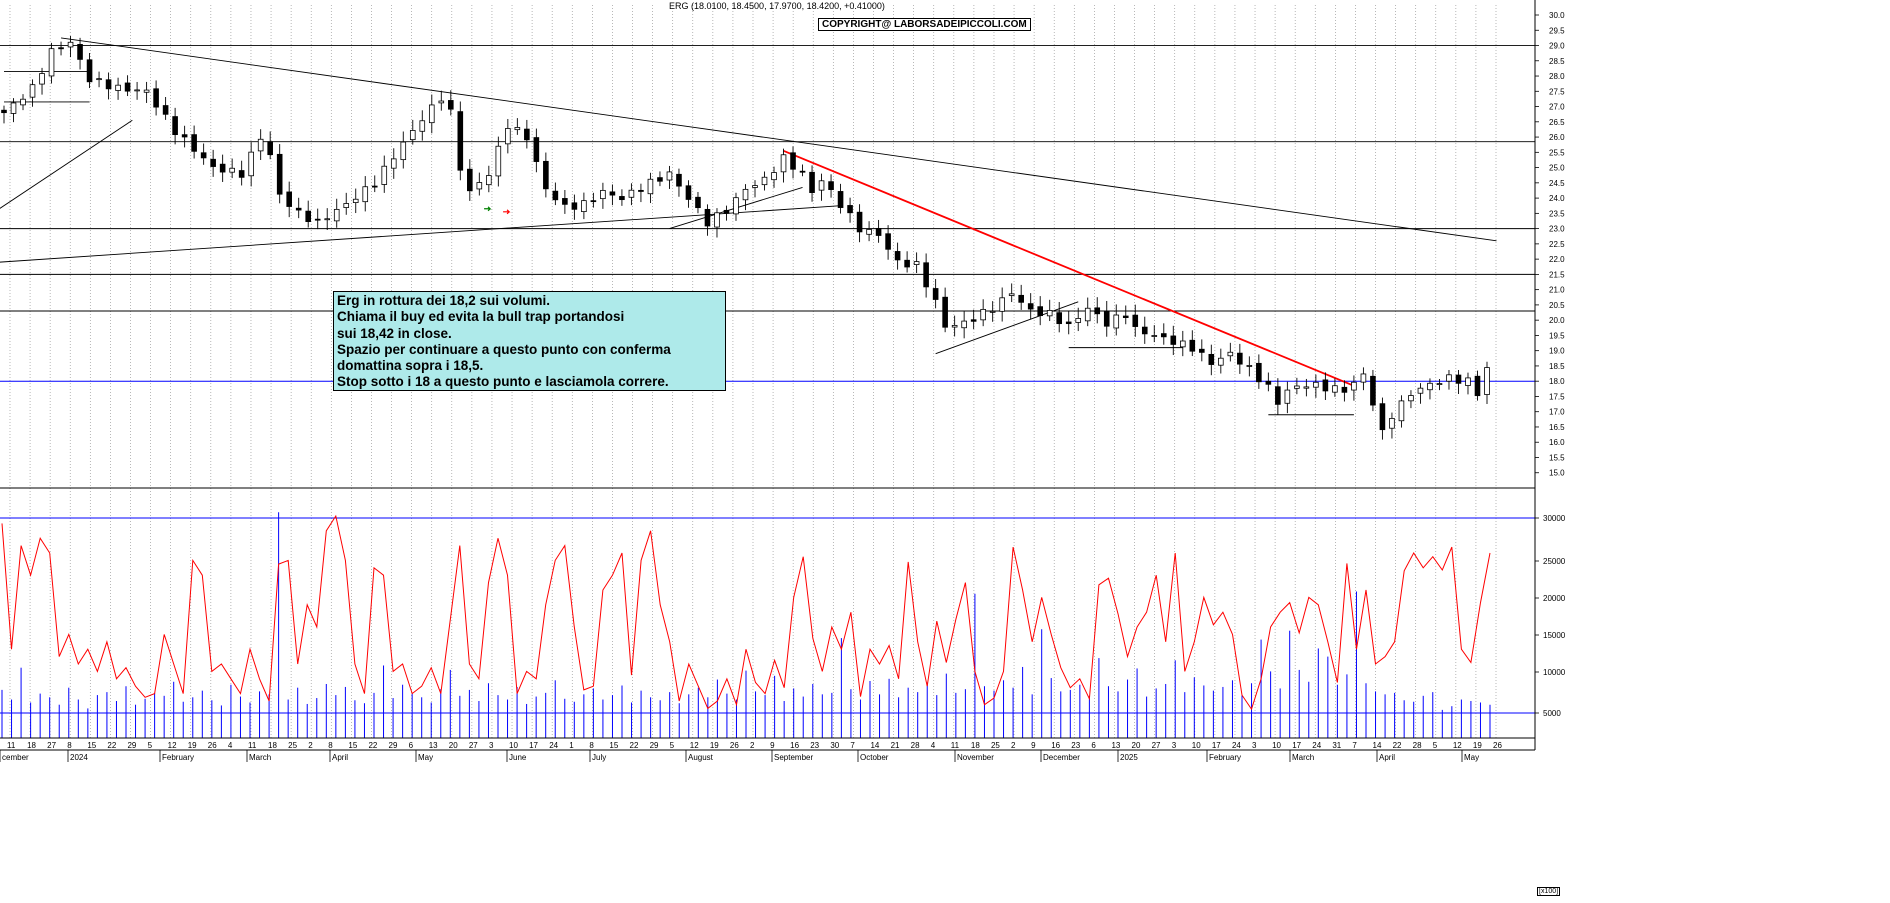 This screenshot has height=903, width=1890. Describe the element at coordinates (1557, 76) in the screenshot. I see `price-tick-label: 28.0` at that location.